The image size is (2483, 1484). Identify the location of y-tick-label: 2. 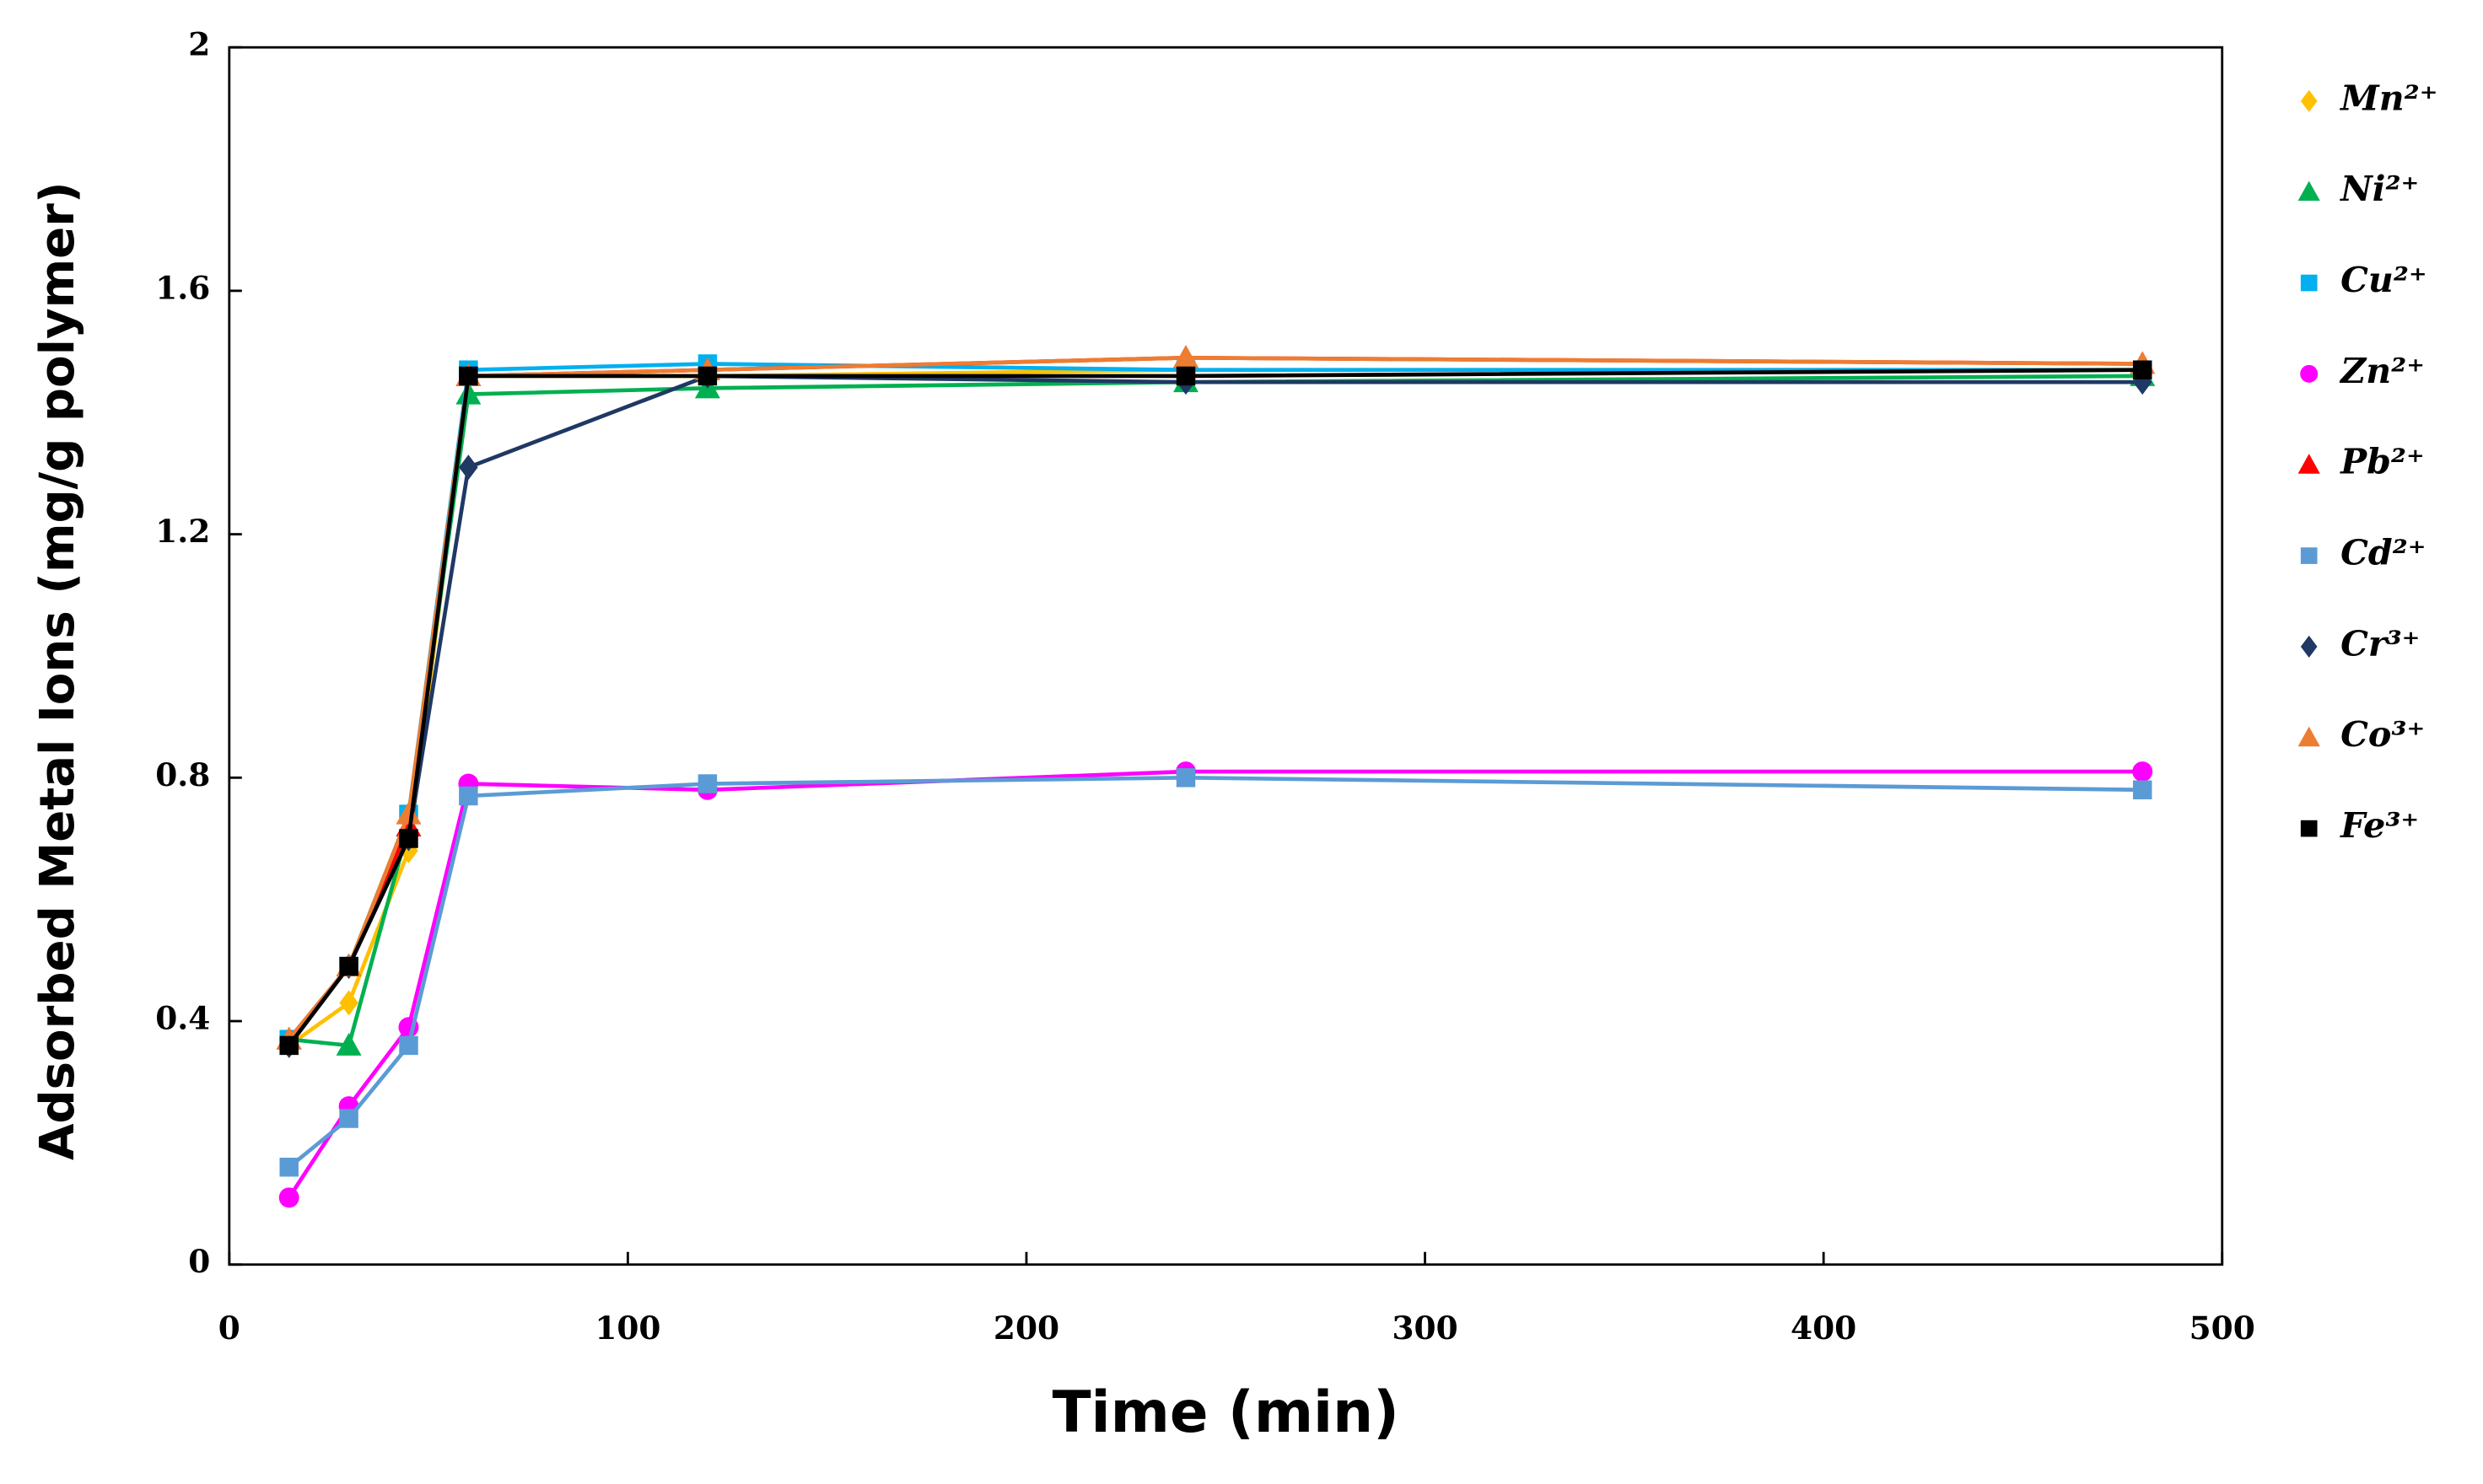
(199, 44).